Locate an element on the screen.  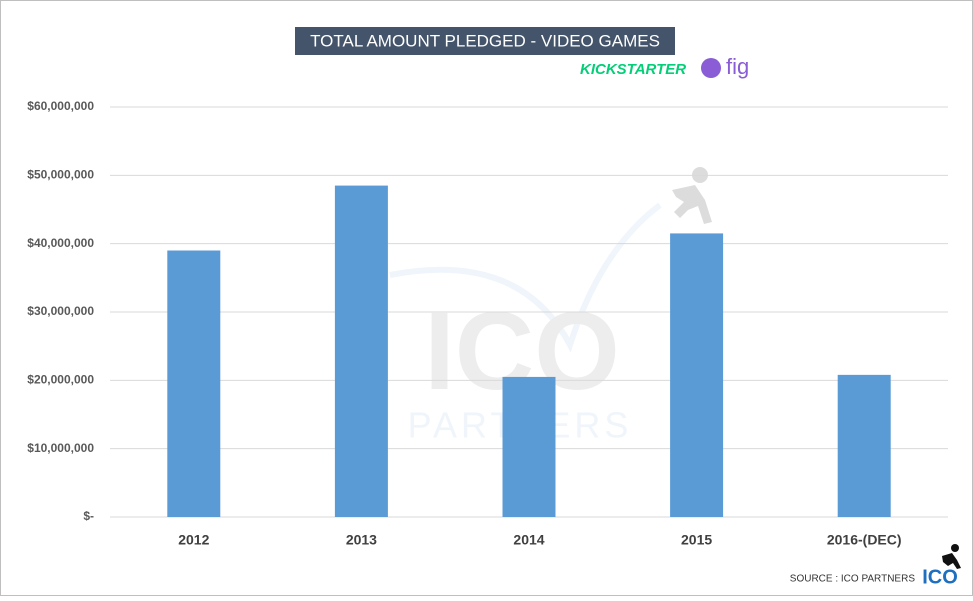
x-tick-label: 2015 is located at coordinates (696, 540).